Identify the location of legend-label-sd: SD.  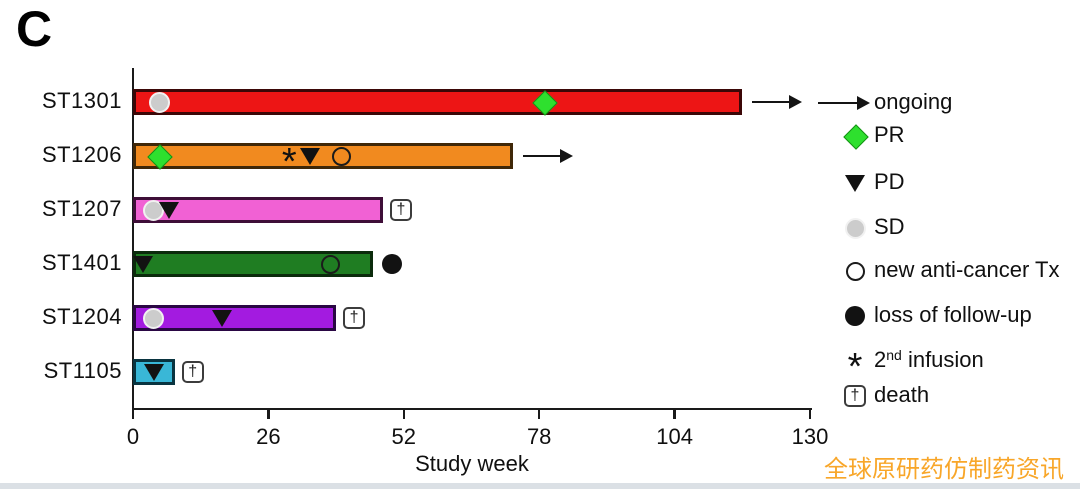
(889, 226).